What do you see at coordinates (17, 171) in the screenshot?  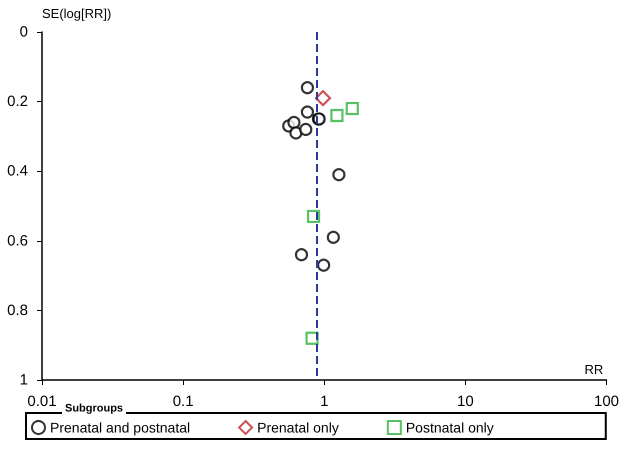 I see `y-tick-label: 0.4` at bounding box center [17, 171].